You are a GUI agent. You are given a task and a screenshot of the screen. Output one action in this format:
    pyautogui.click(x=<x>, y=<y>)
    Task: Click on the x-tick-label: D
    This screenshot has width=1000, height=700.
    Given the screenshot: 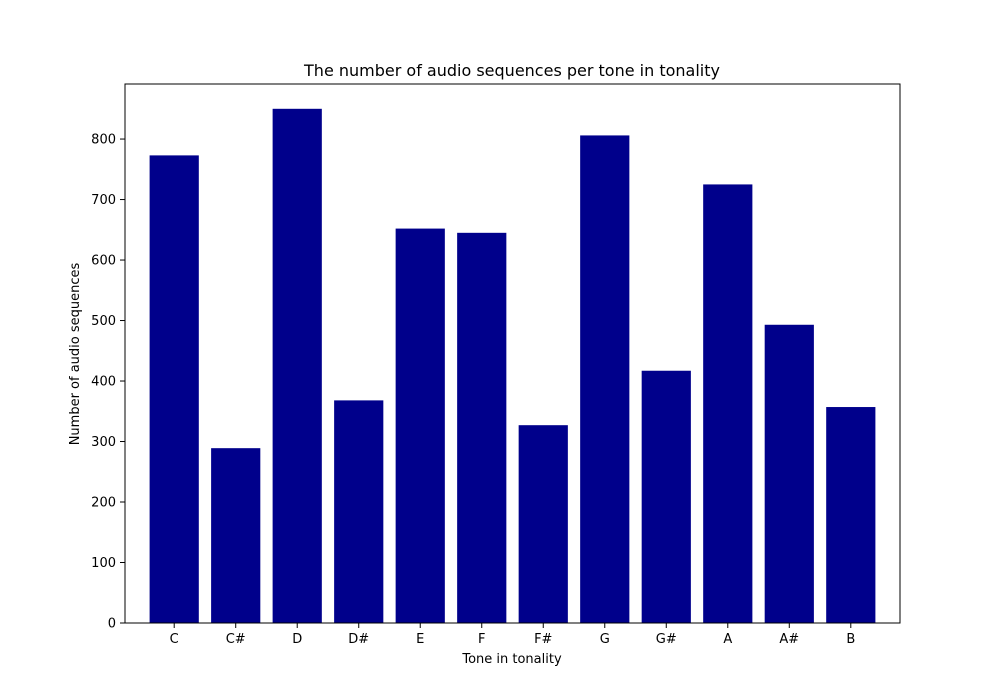 What is the action you would take?
    pyautogui.click(x=297, y=639)
    